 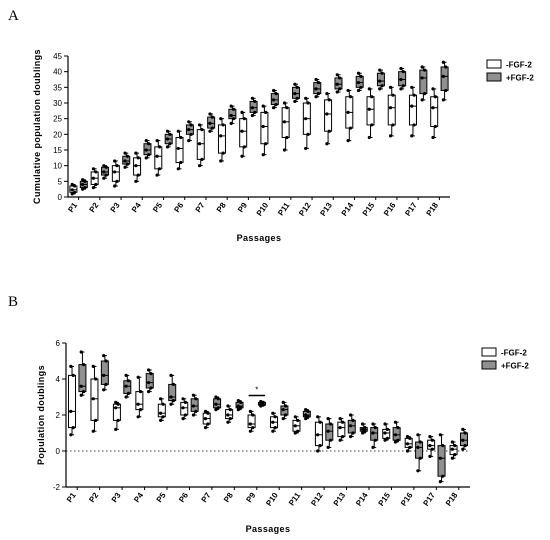 What do you see at coordinates (94, 398) in the screenshot?
I see `box-minus-fgf2-p2` at bounding box center [94, 398].